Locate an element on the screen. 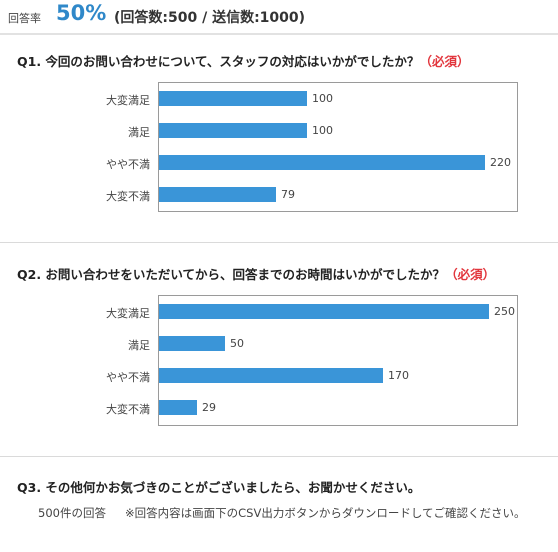  q1-category-label: やや不満 is located at coordinates (128, 164).